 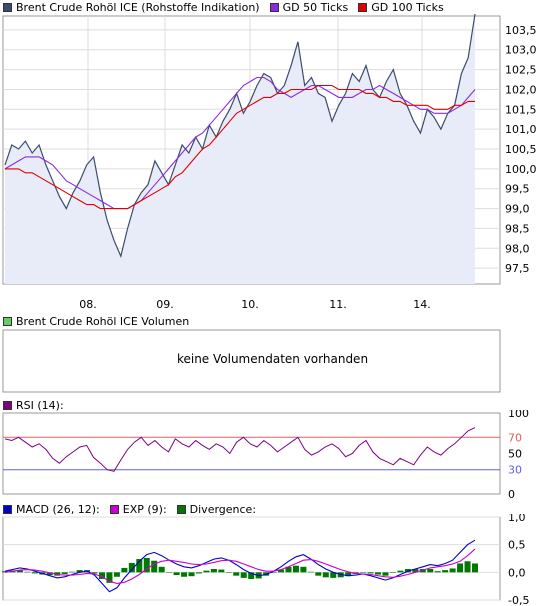 What do you see at coordinates (517, 209) in the screenshot?
I see `price-y-tick-label: 99,0` at bounding box center [517, 209].